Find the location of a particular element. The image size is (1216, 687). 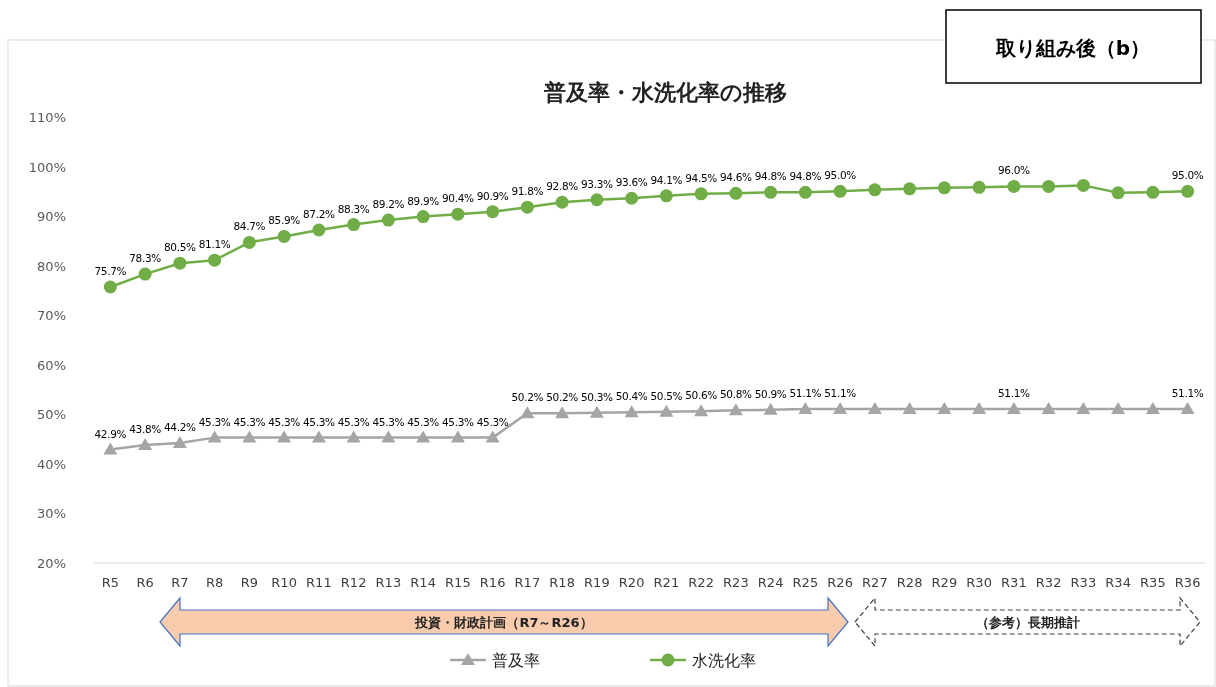

data-label: 95.0% is located at coordinates (1187, 175).